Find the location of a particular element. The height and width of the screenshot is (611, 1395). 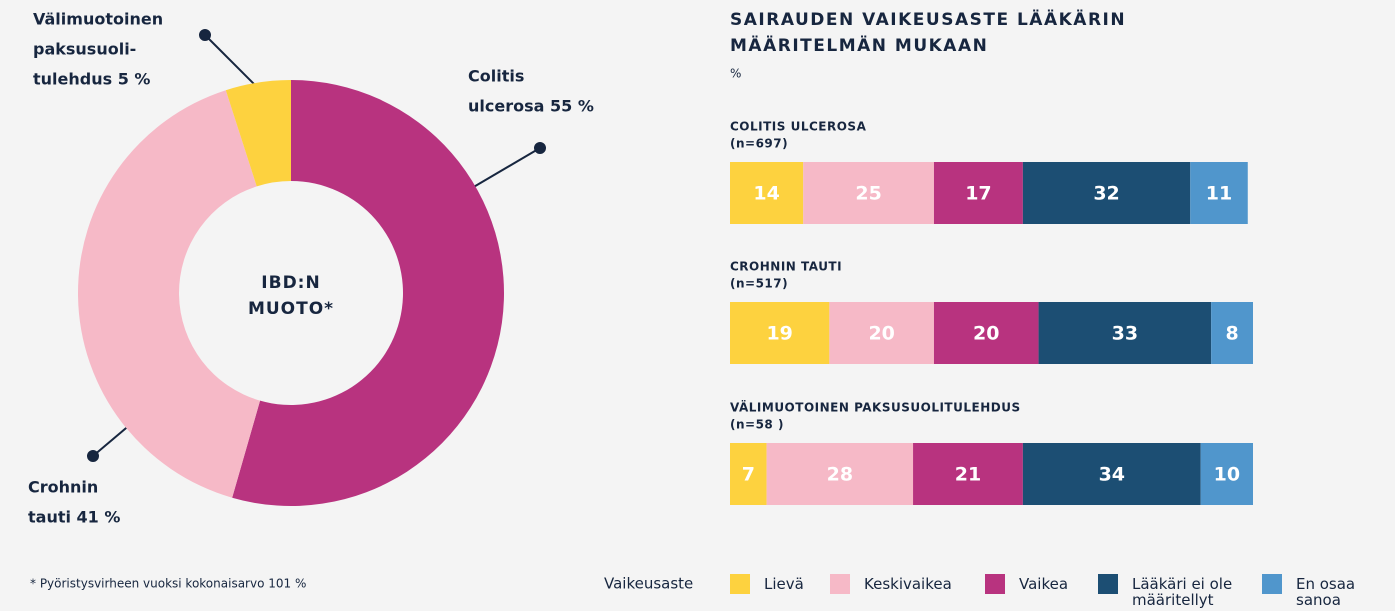

category-label: COLITIS ULCEROSA is located at coordinates (798, 127).